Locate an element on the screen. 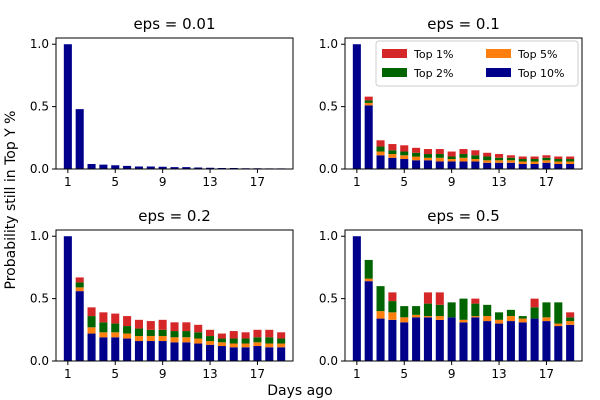  y-tick-label: 0.5 is located at coordinates (39, 299).